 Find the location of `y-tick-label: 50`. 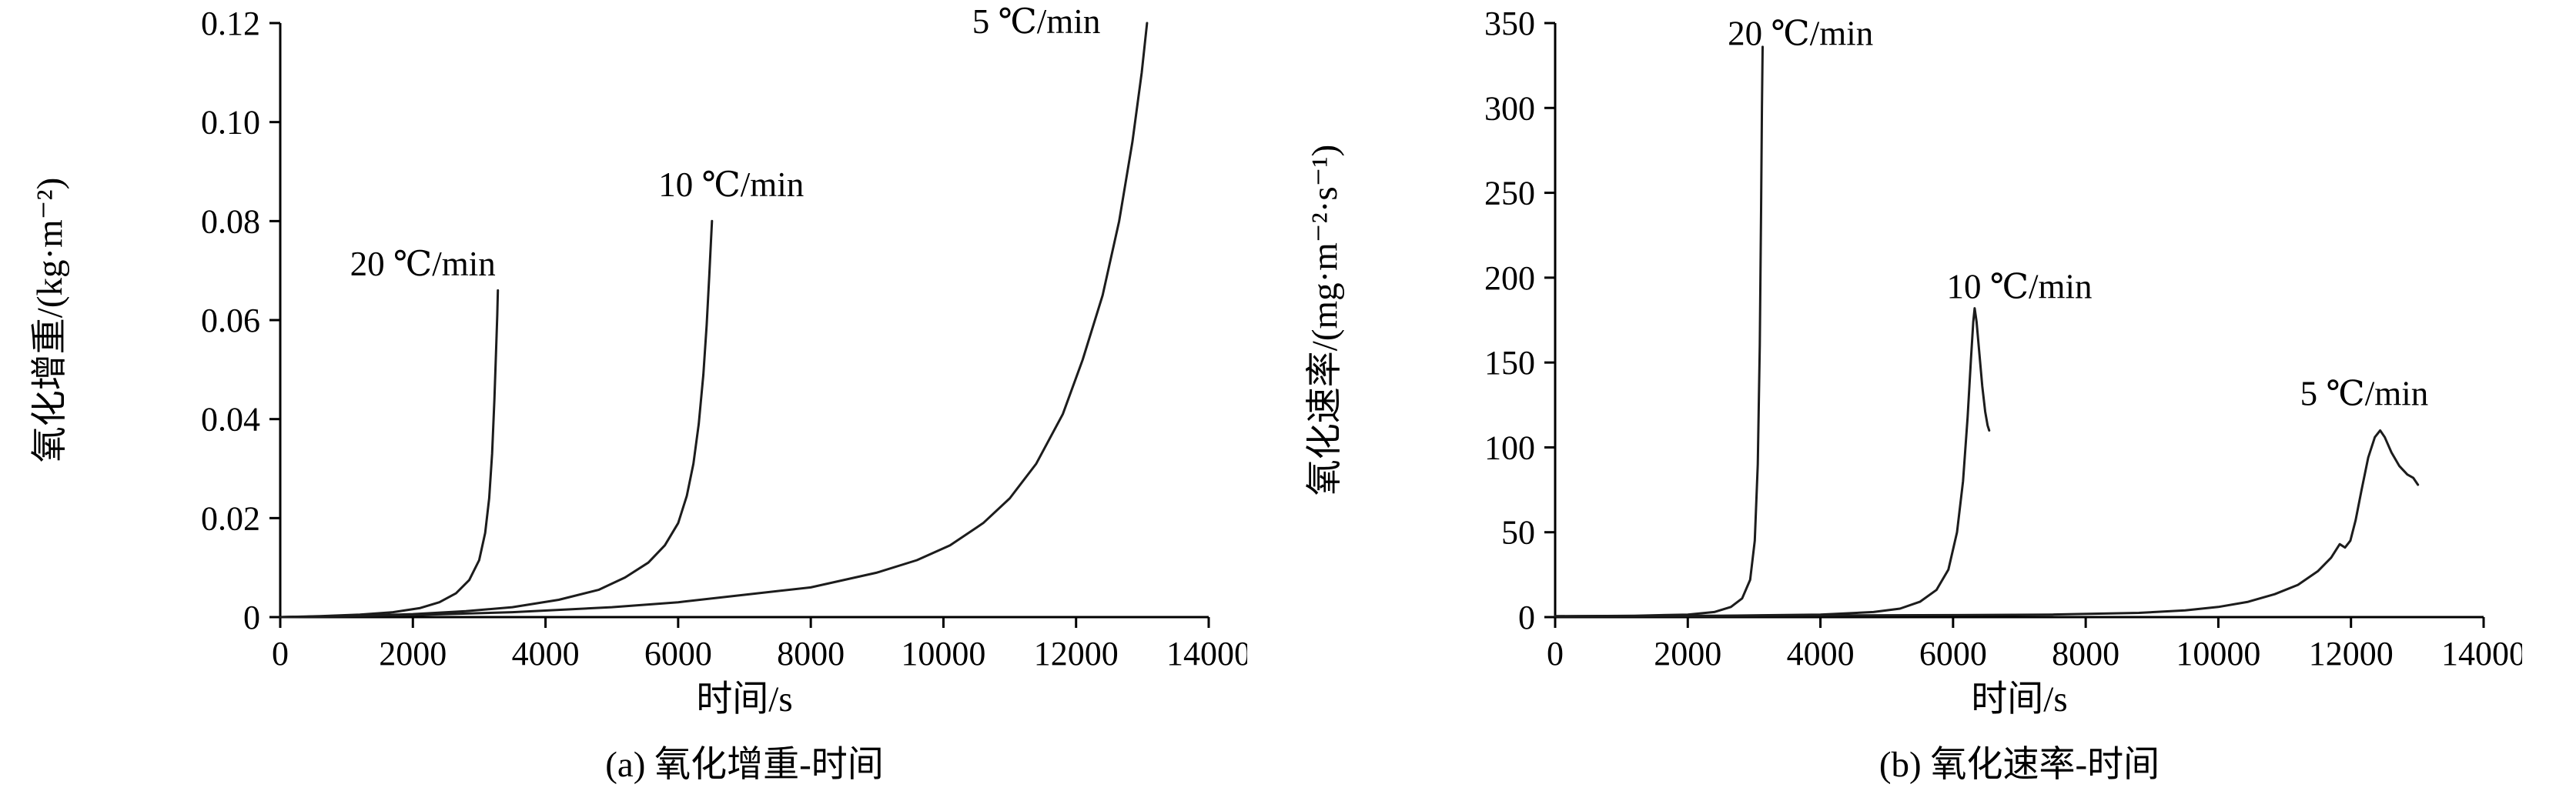

y-tick-label: 50 is located at coordinates (1518, 533).